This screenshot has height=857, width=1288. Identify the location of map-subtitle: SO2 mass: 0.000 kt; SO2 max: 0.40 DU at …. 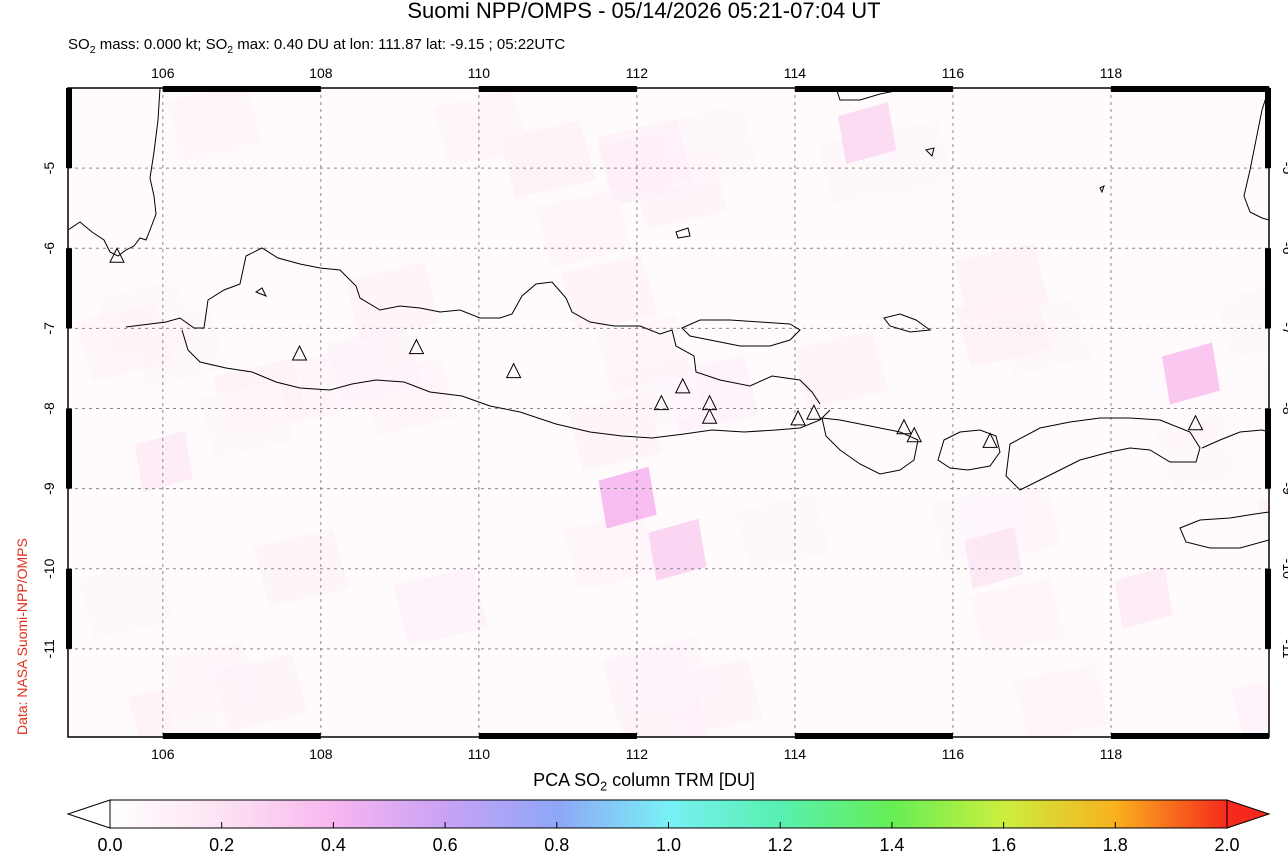
(316, 46).